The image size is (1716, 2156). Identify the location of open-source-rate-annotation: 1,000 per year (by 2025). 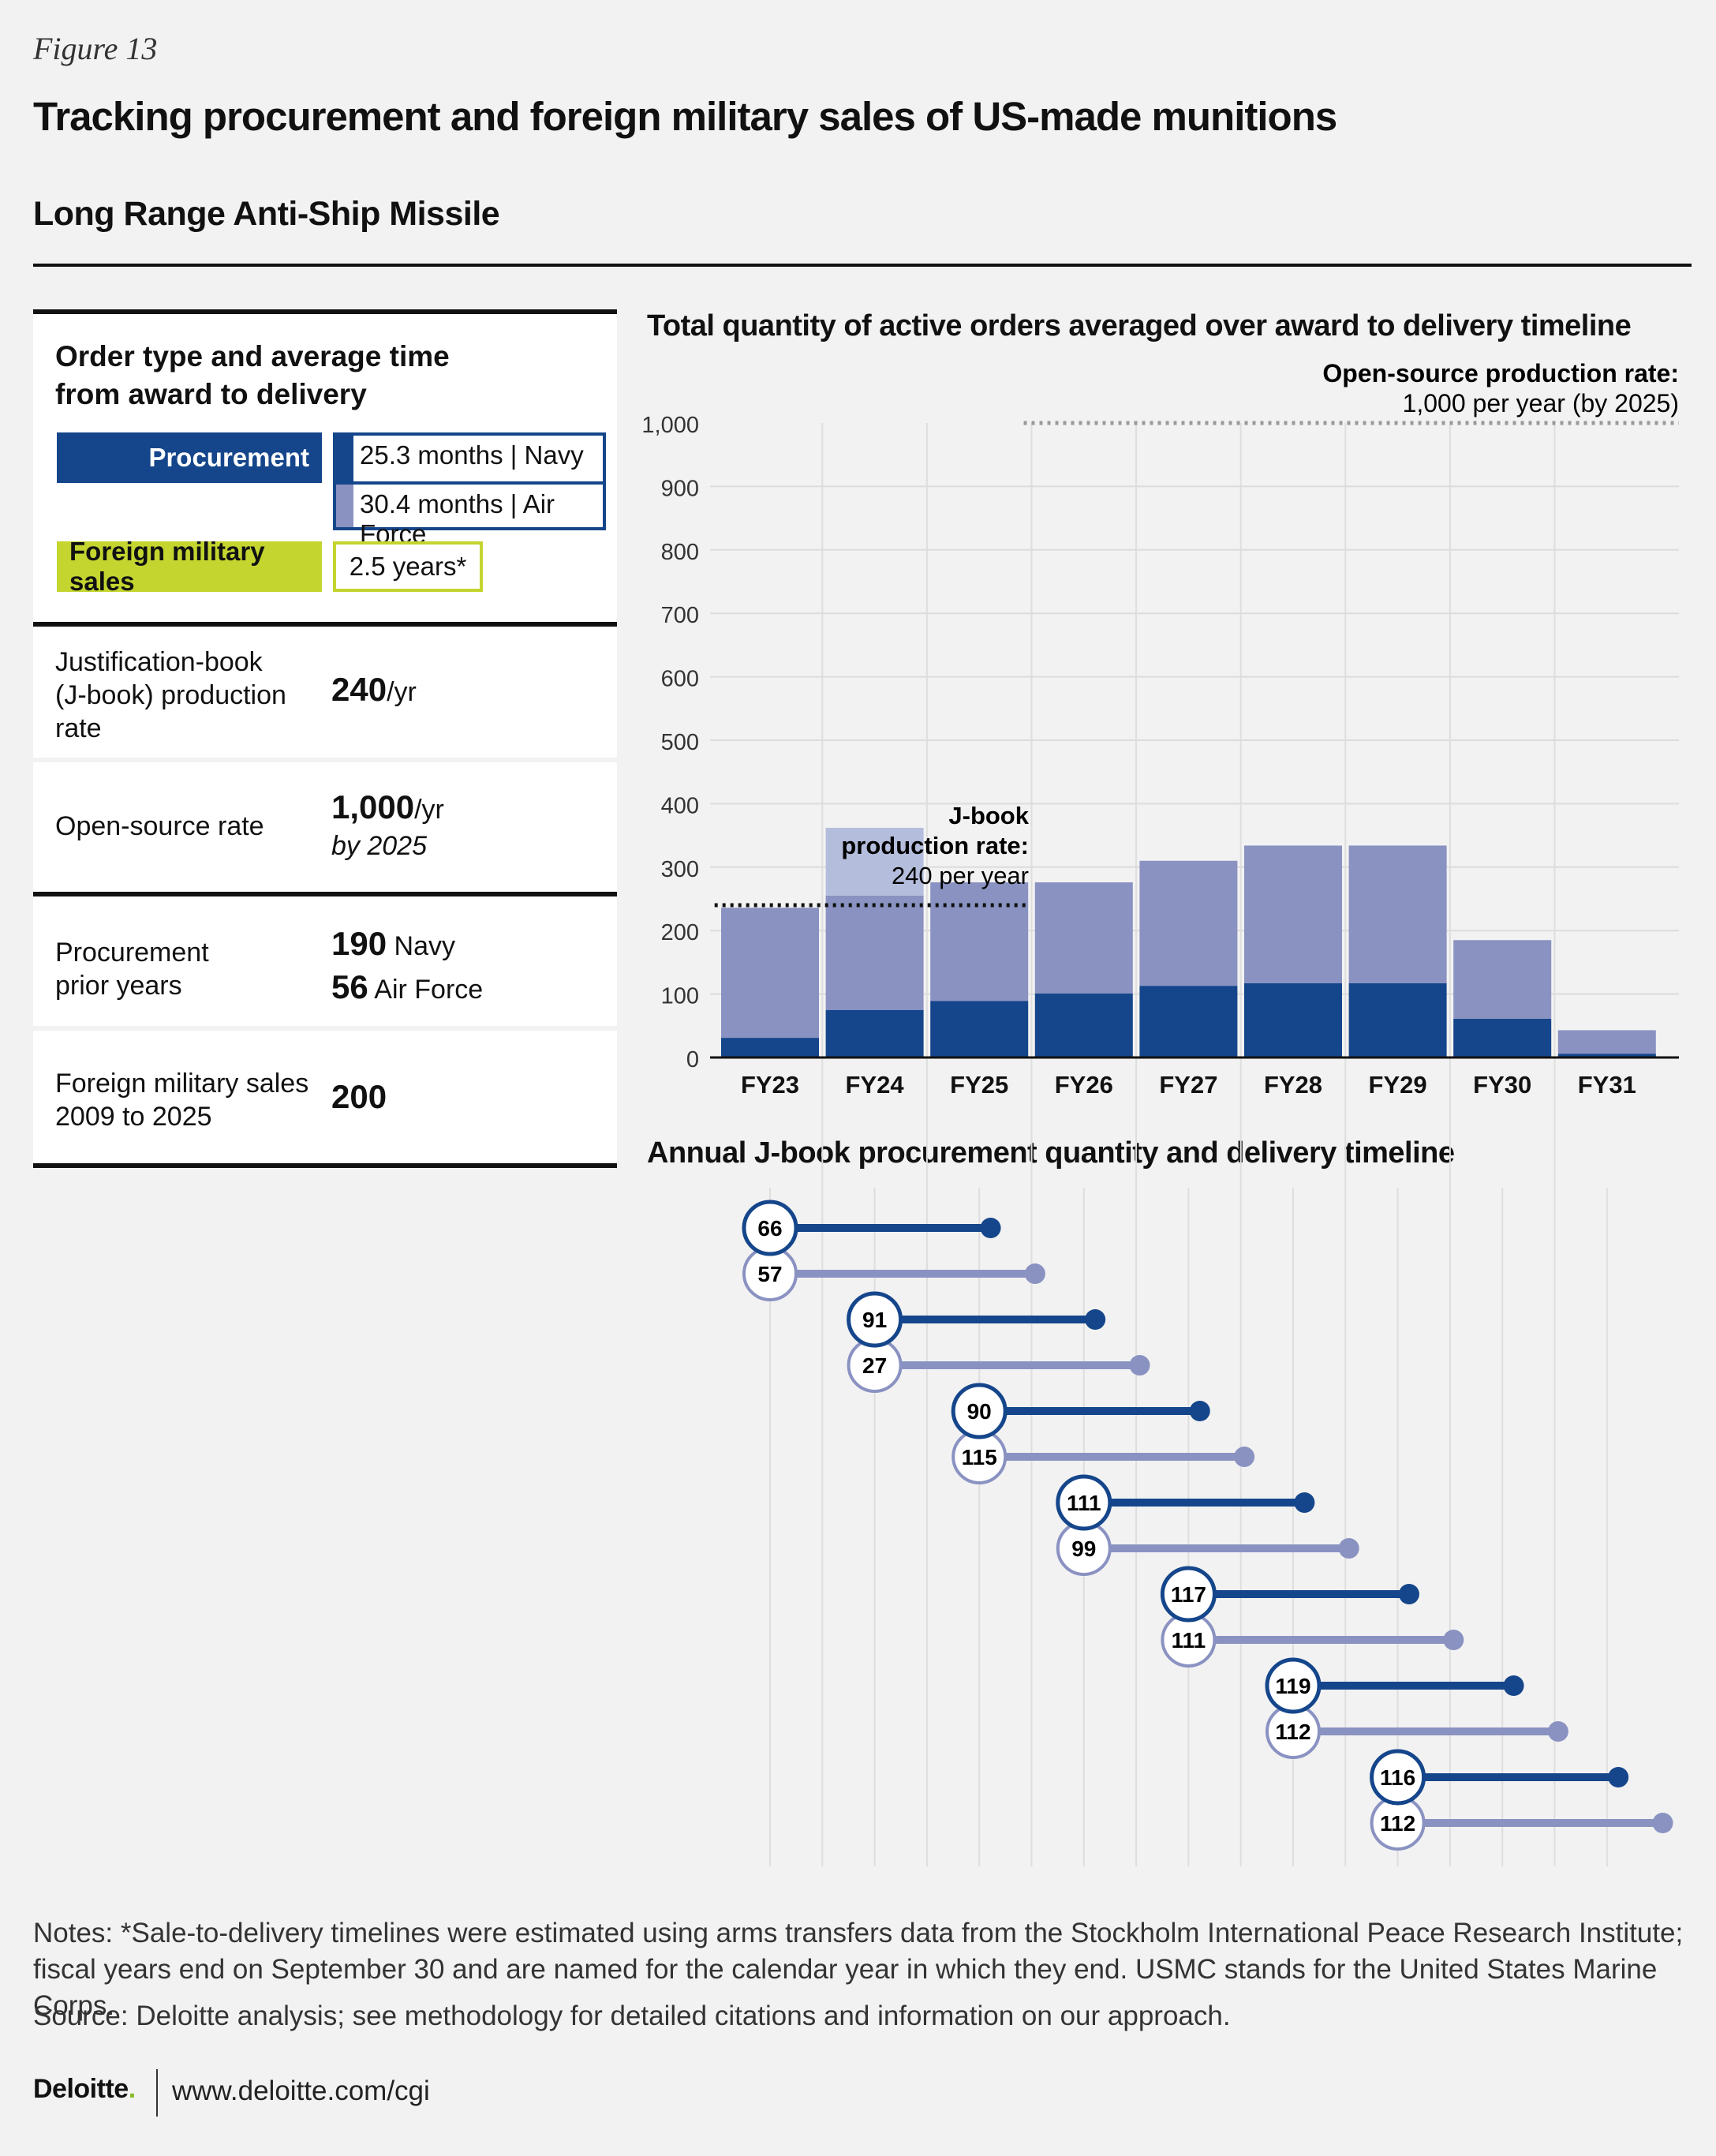
(1541, 403).